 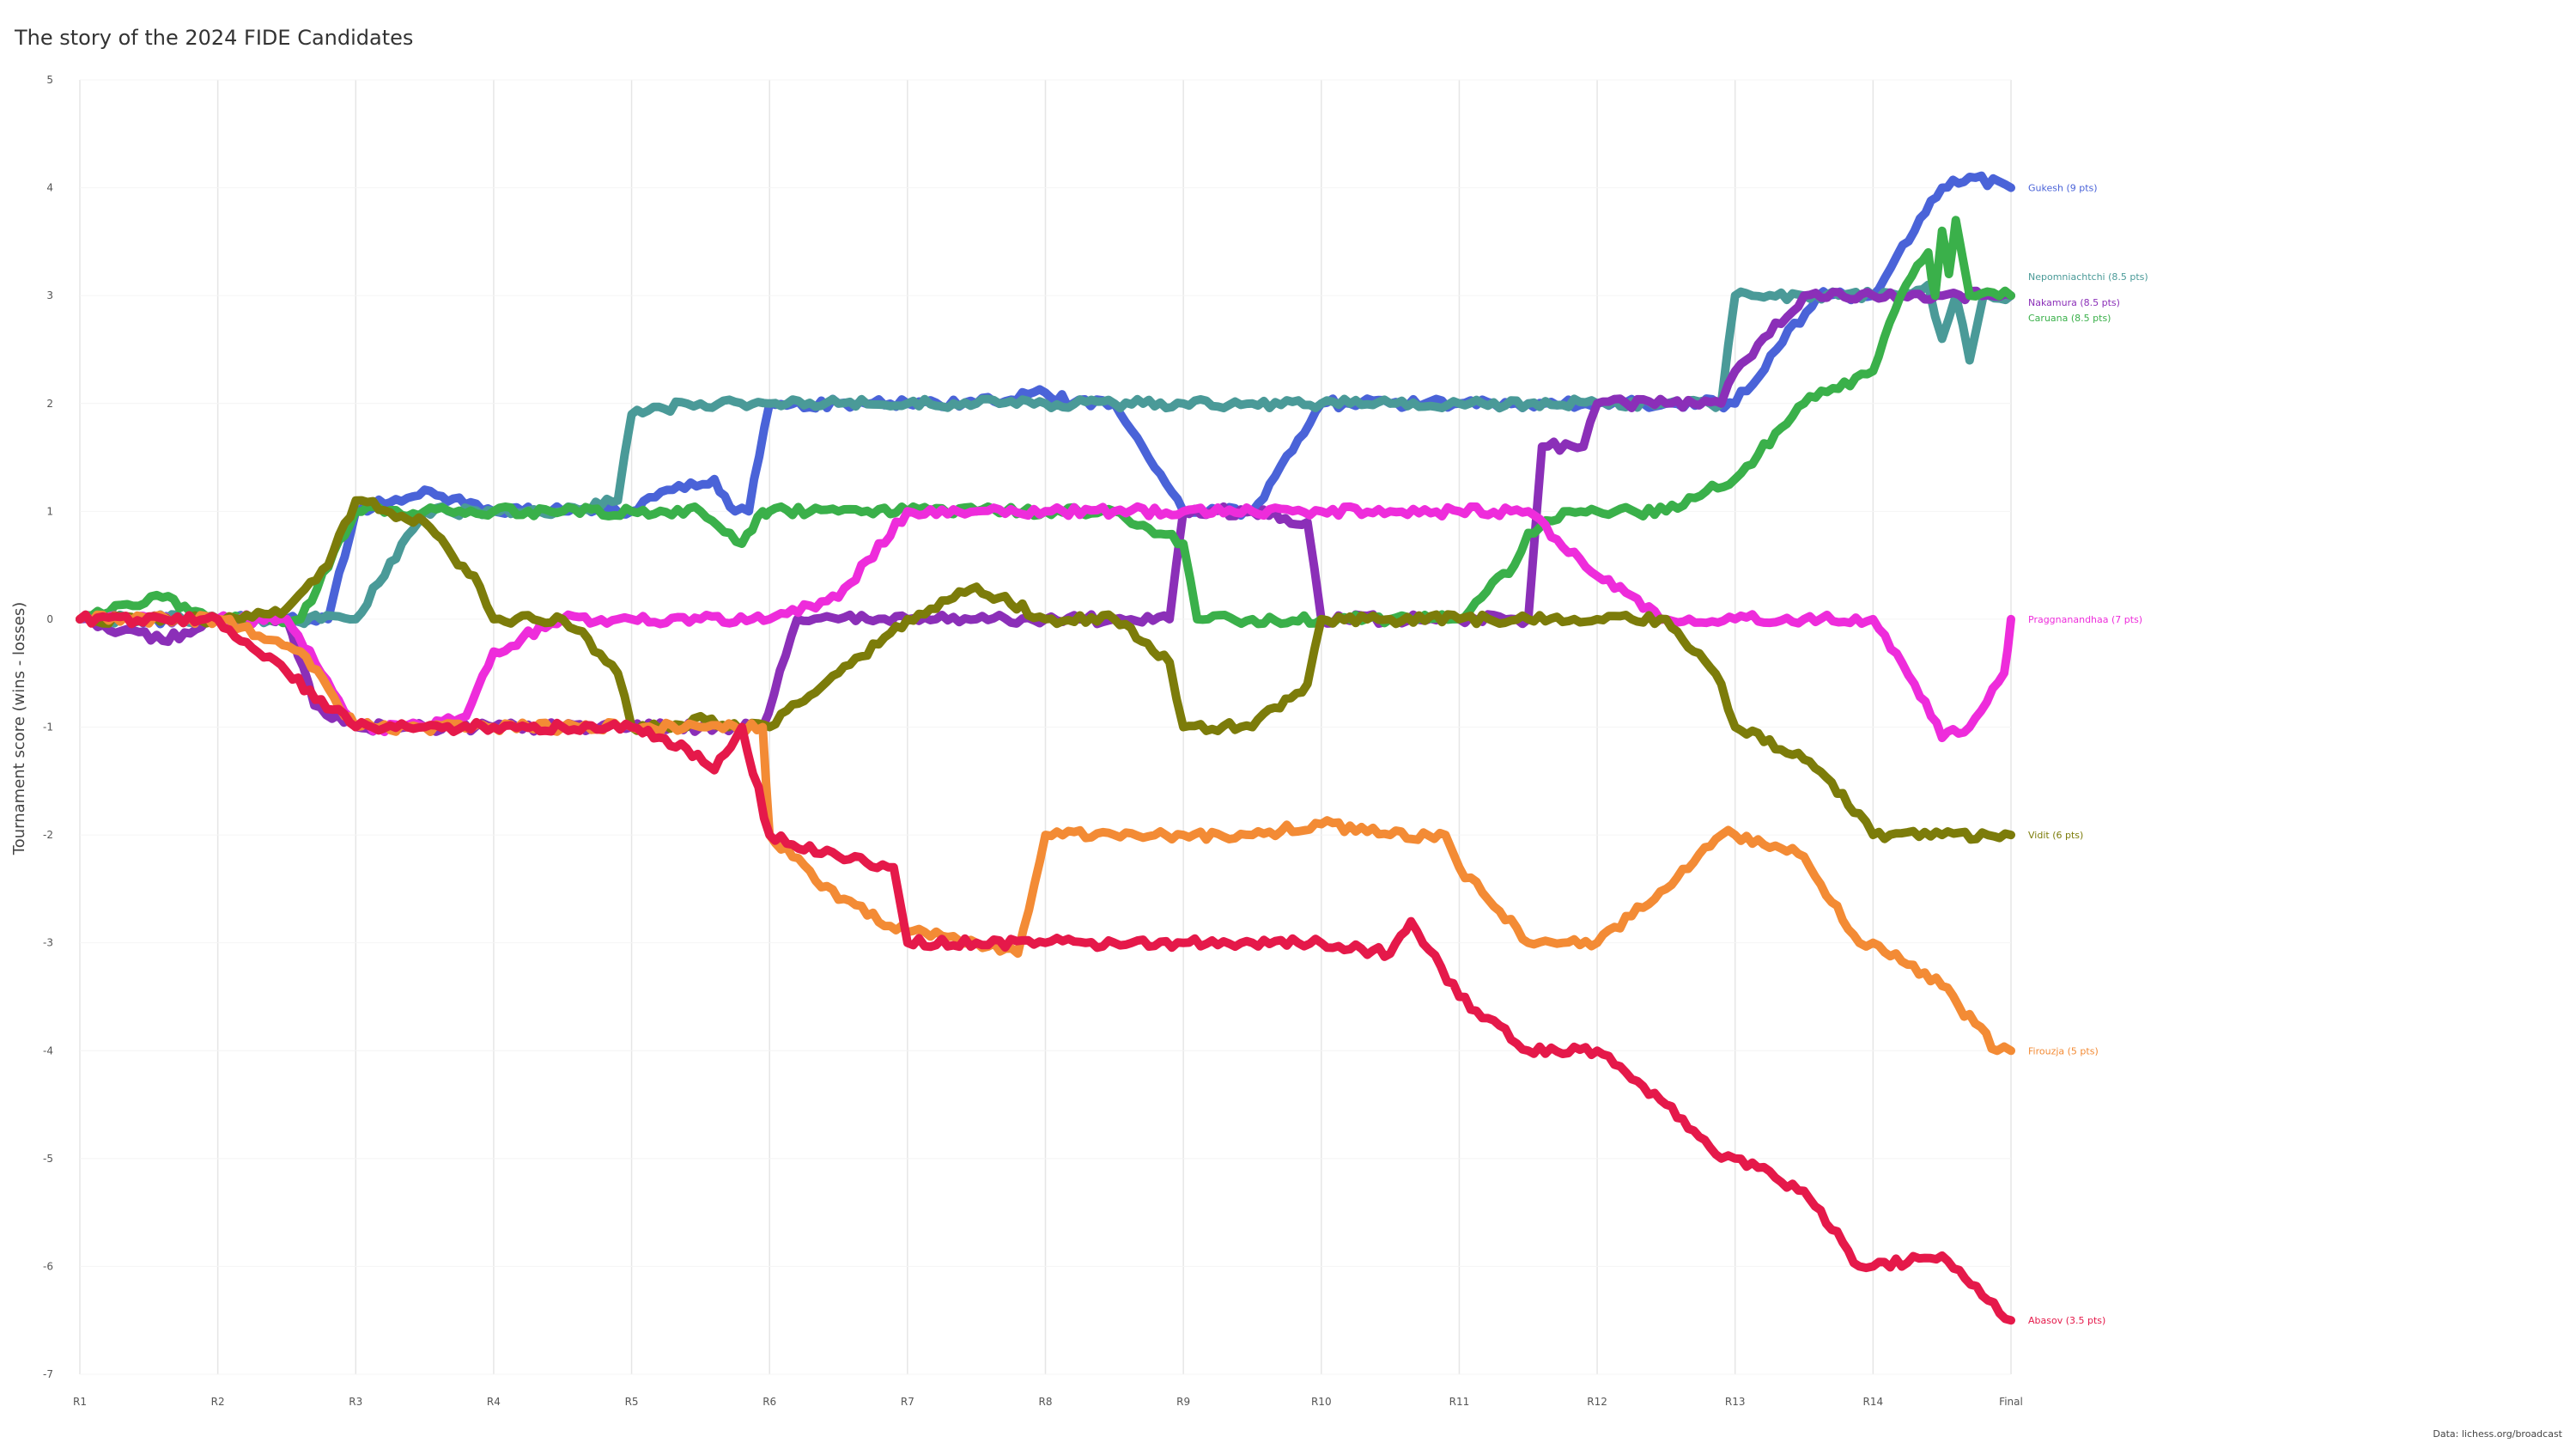 I want to click on x-tick-label: R14, so click(x=1873, y=1402).